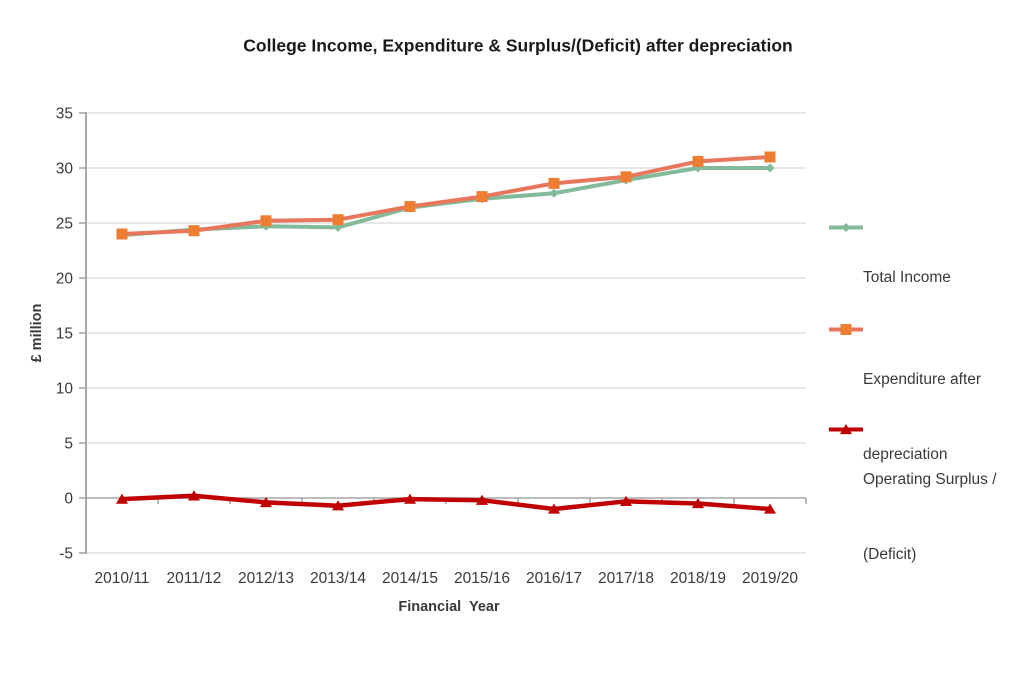 The width and height of the screenshot is (1024, 686). Describe the element at coordinates (846, 429) in the screenshot. I see `operating-surplus-legend-marker-icon` at that location.